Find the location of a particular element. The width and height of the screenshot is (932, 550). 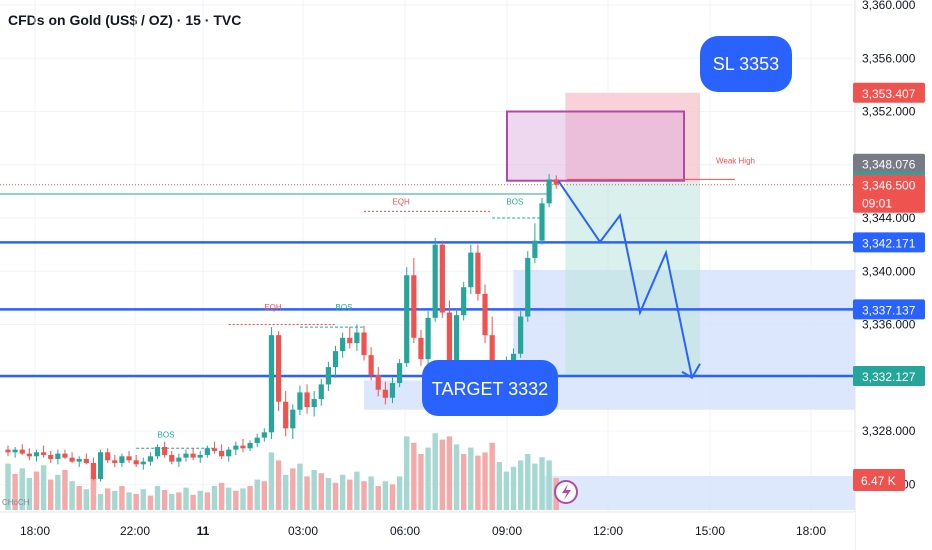

y-tick-label: 3,336.000 is located at coordinates (889, 325).